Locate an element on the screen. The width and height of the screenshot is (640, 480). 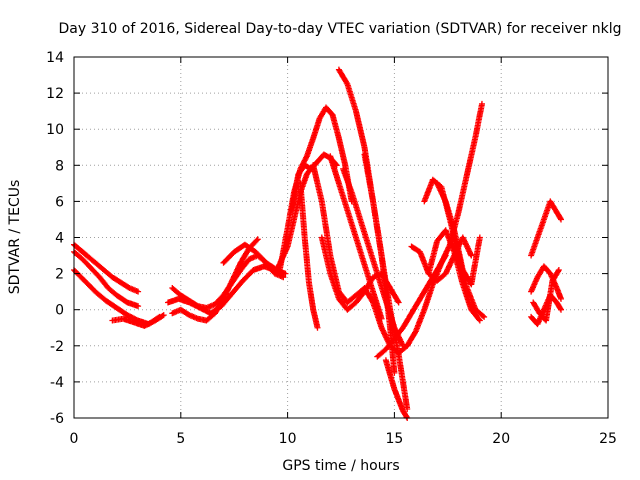
y-tick-label: 0 is located at coordinates (59, 311).